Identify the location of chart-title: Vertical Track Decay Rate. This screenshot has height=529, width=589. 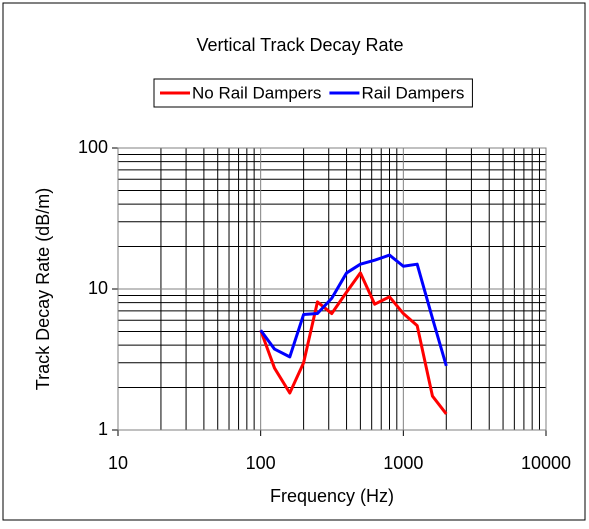
(299, 45).